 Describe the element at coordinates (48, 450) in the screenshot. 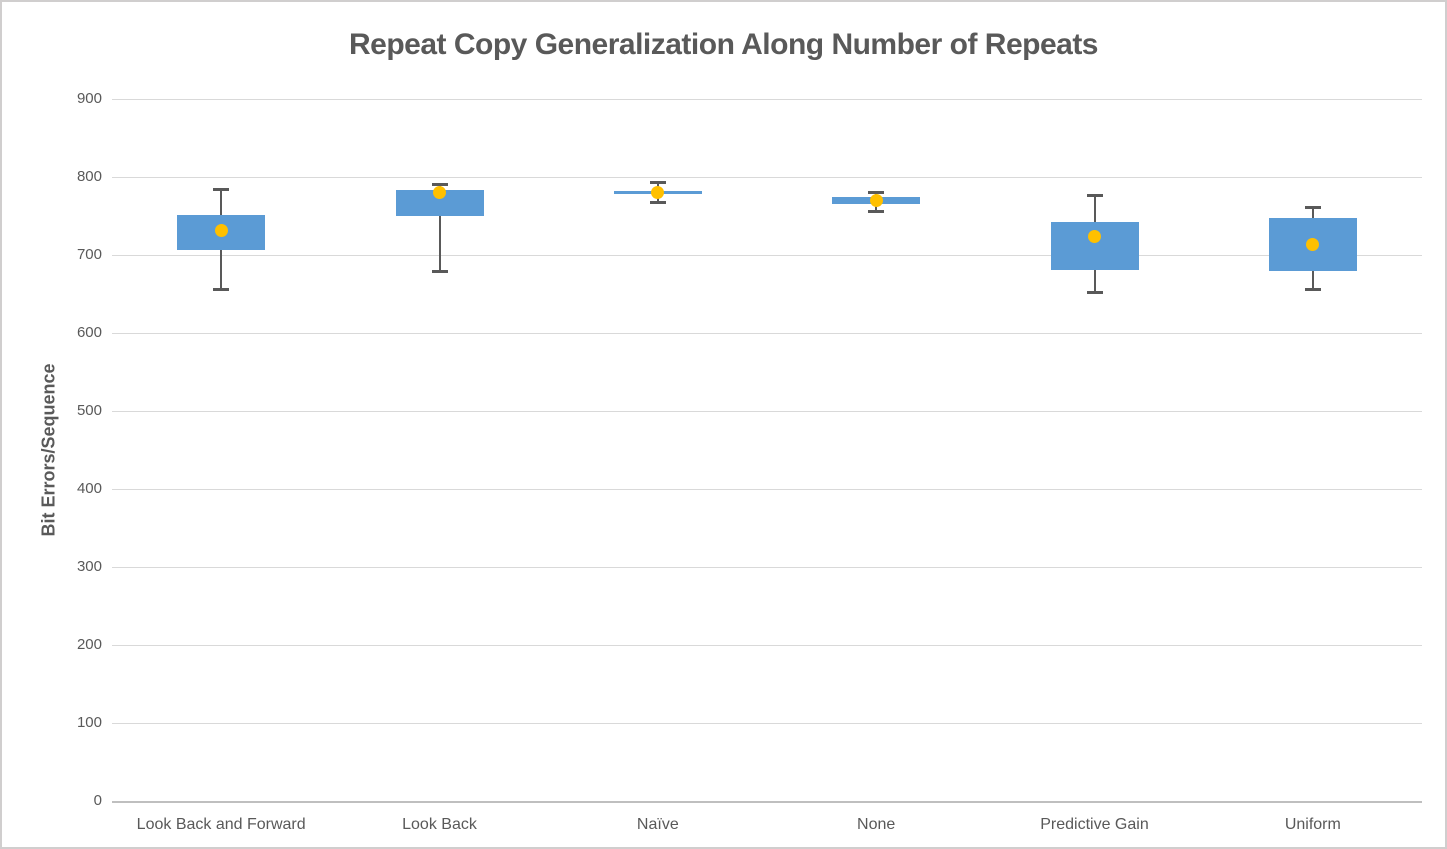

I see `y-axis-title: Bit Errors/Sequence` at that location.